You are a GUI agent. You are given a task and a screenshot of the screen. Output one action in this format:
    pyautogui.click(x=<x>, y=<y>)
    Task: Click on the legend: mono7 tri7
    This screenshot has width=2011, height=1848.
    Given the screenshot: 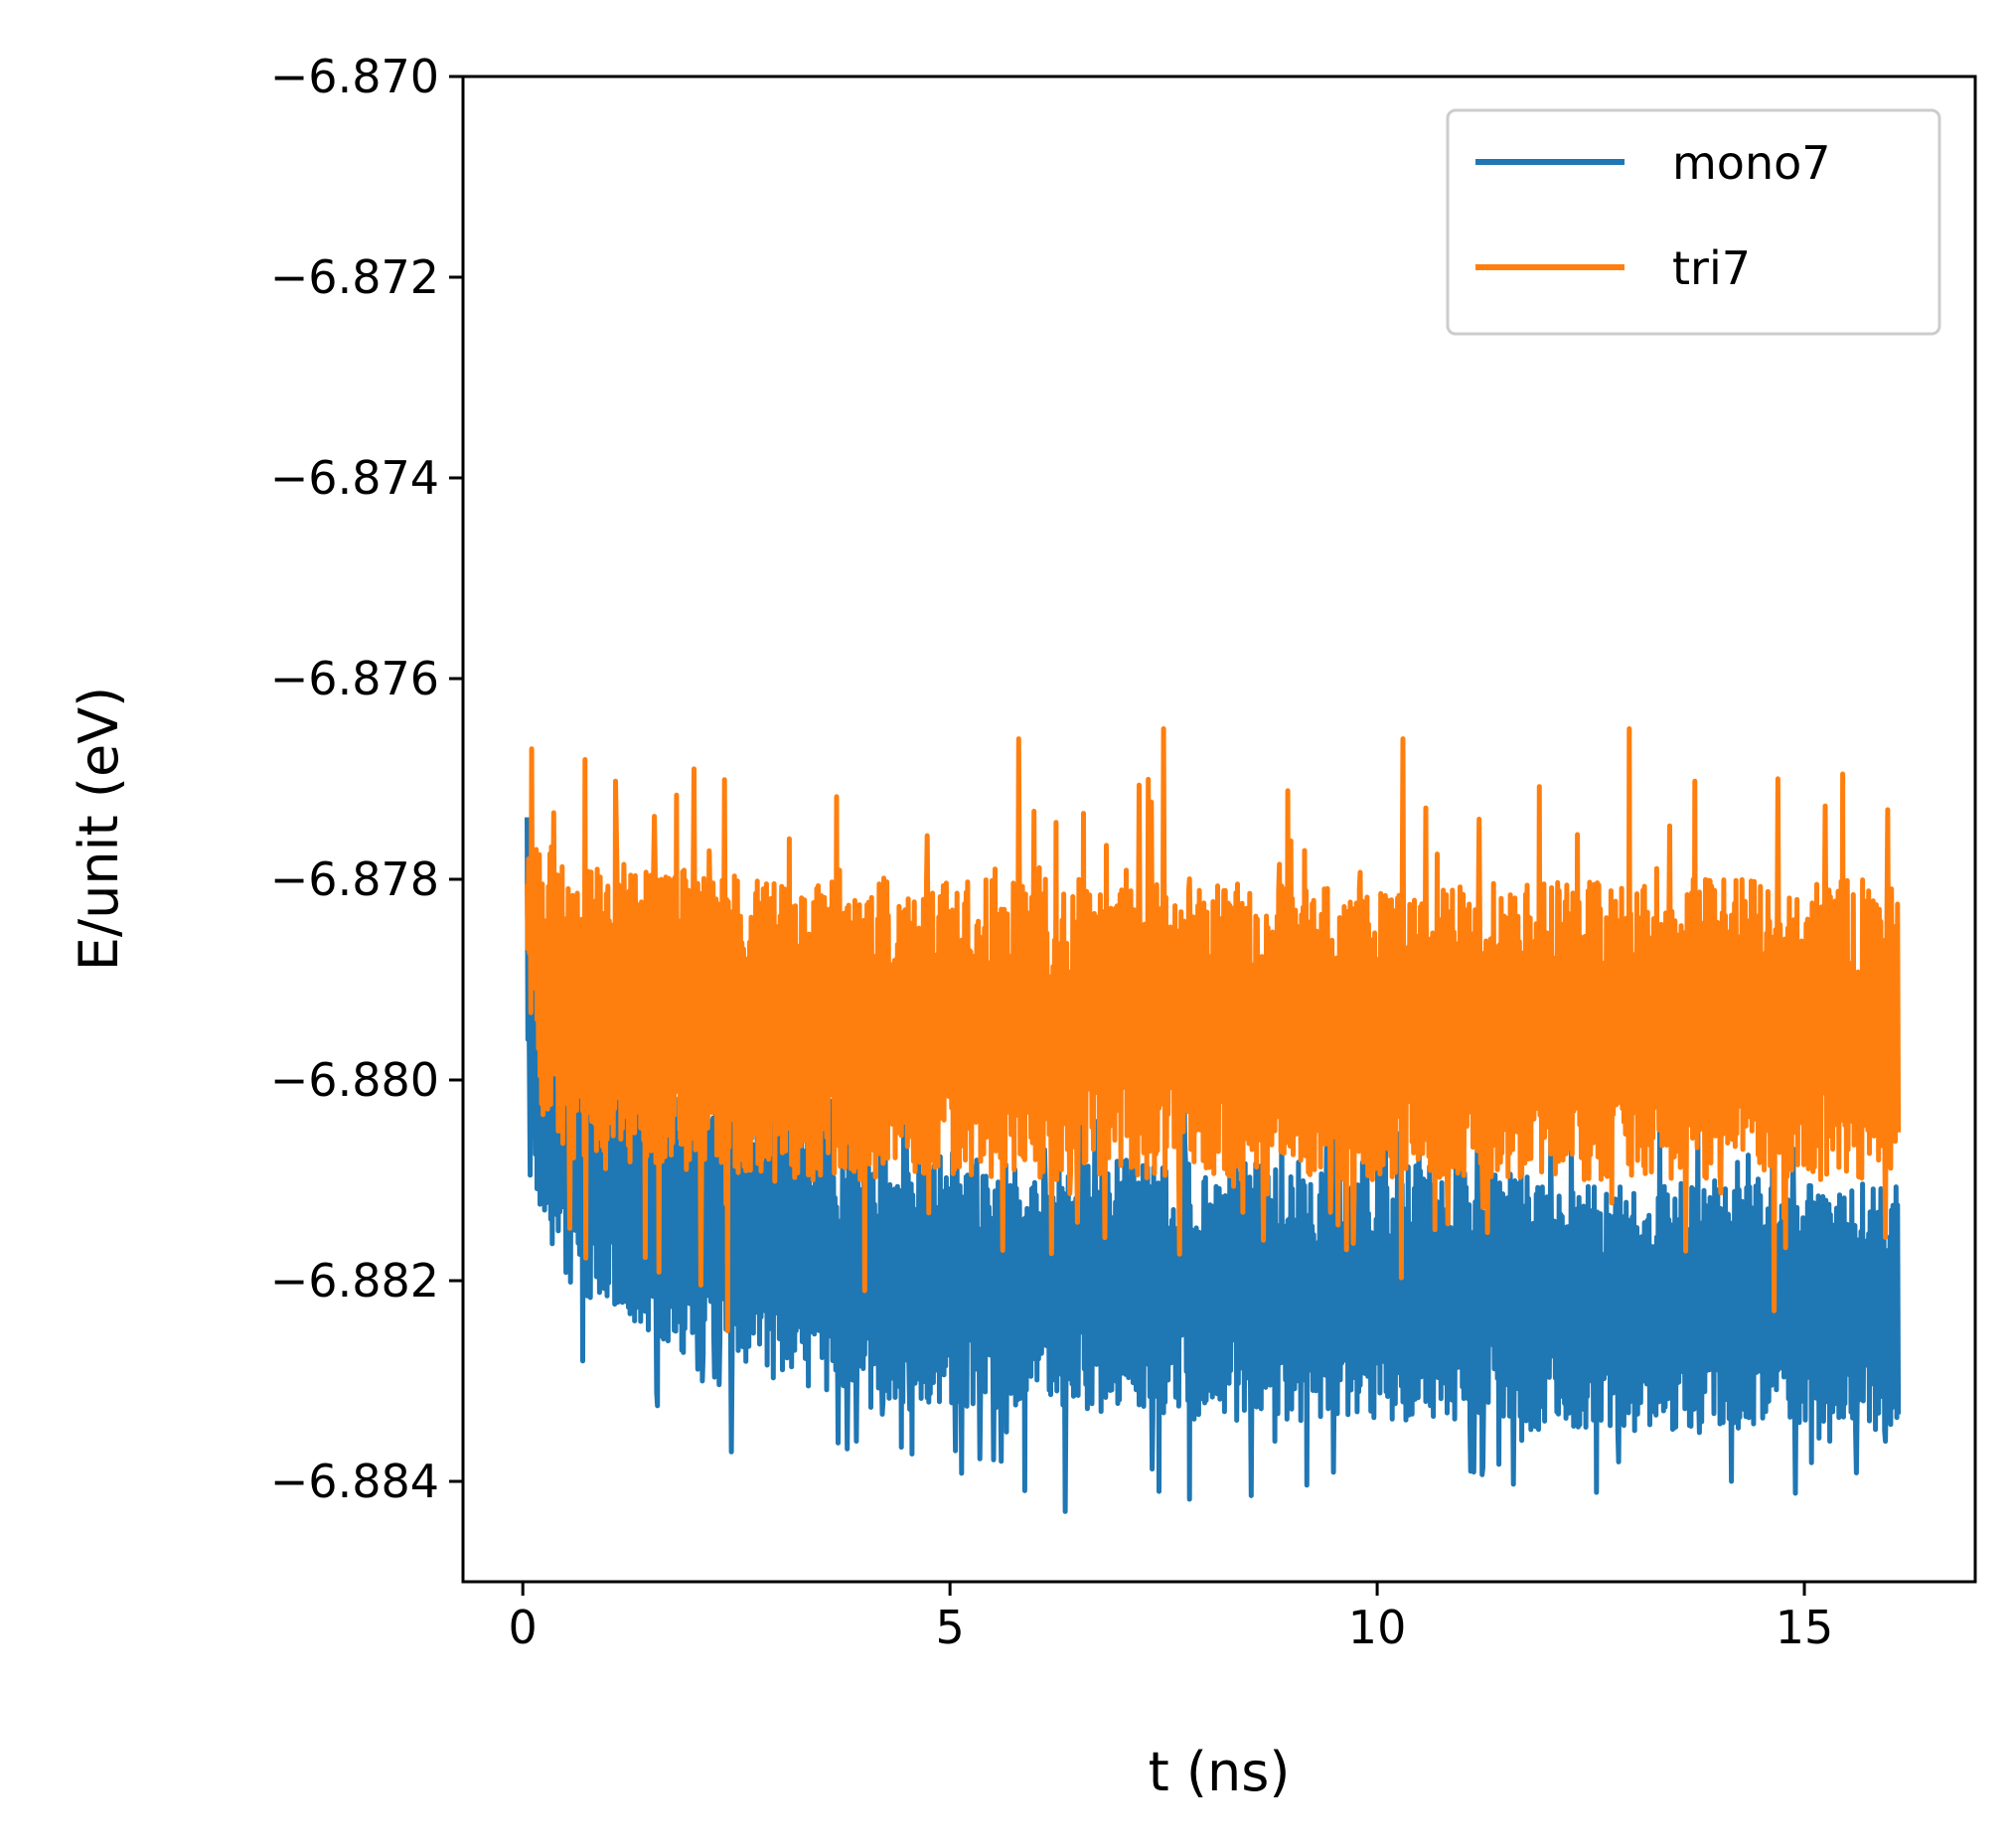 What is the action you would take?
    pyautogui.click(x=1693, y=222)
    